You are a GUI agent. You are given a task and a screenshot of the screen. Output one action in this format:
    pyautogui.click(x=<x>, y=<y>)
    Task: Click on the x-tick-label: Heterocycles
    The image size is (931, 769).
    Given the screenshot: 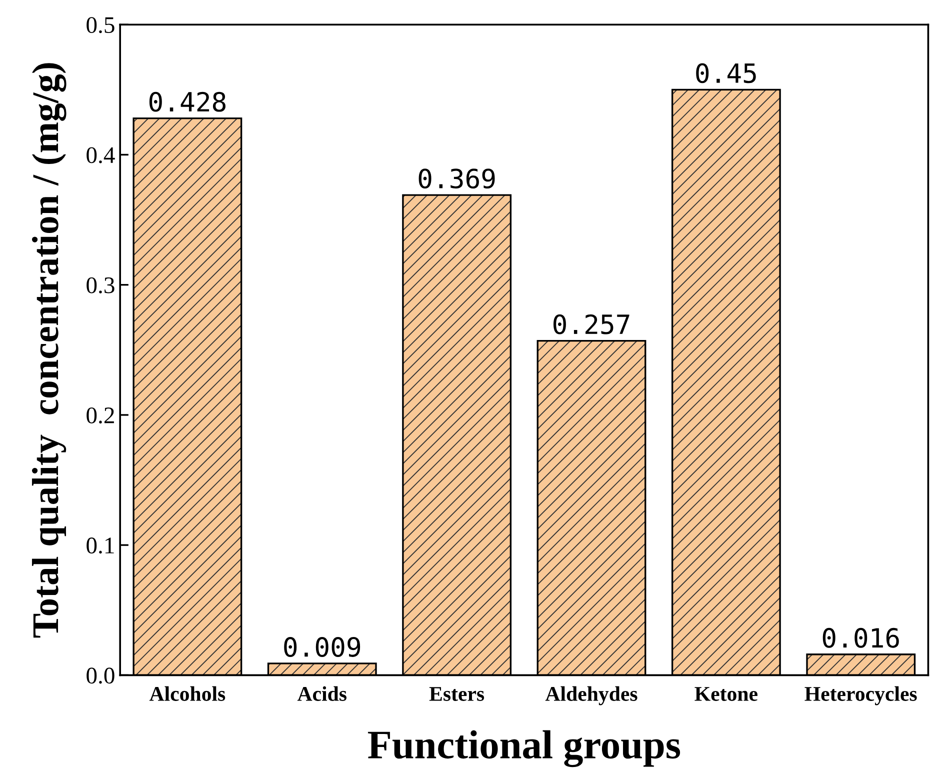 What is the action you would take?
    pyautogui.click(x=860, y=696)
    